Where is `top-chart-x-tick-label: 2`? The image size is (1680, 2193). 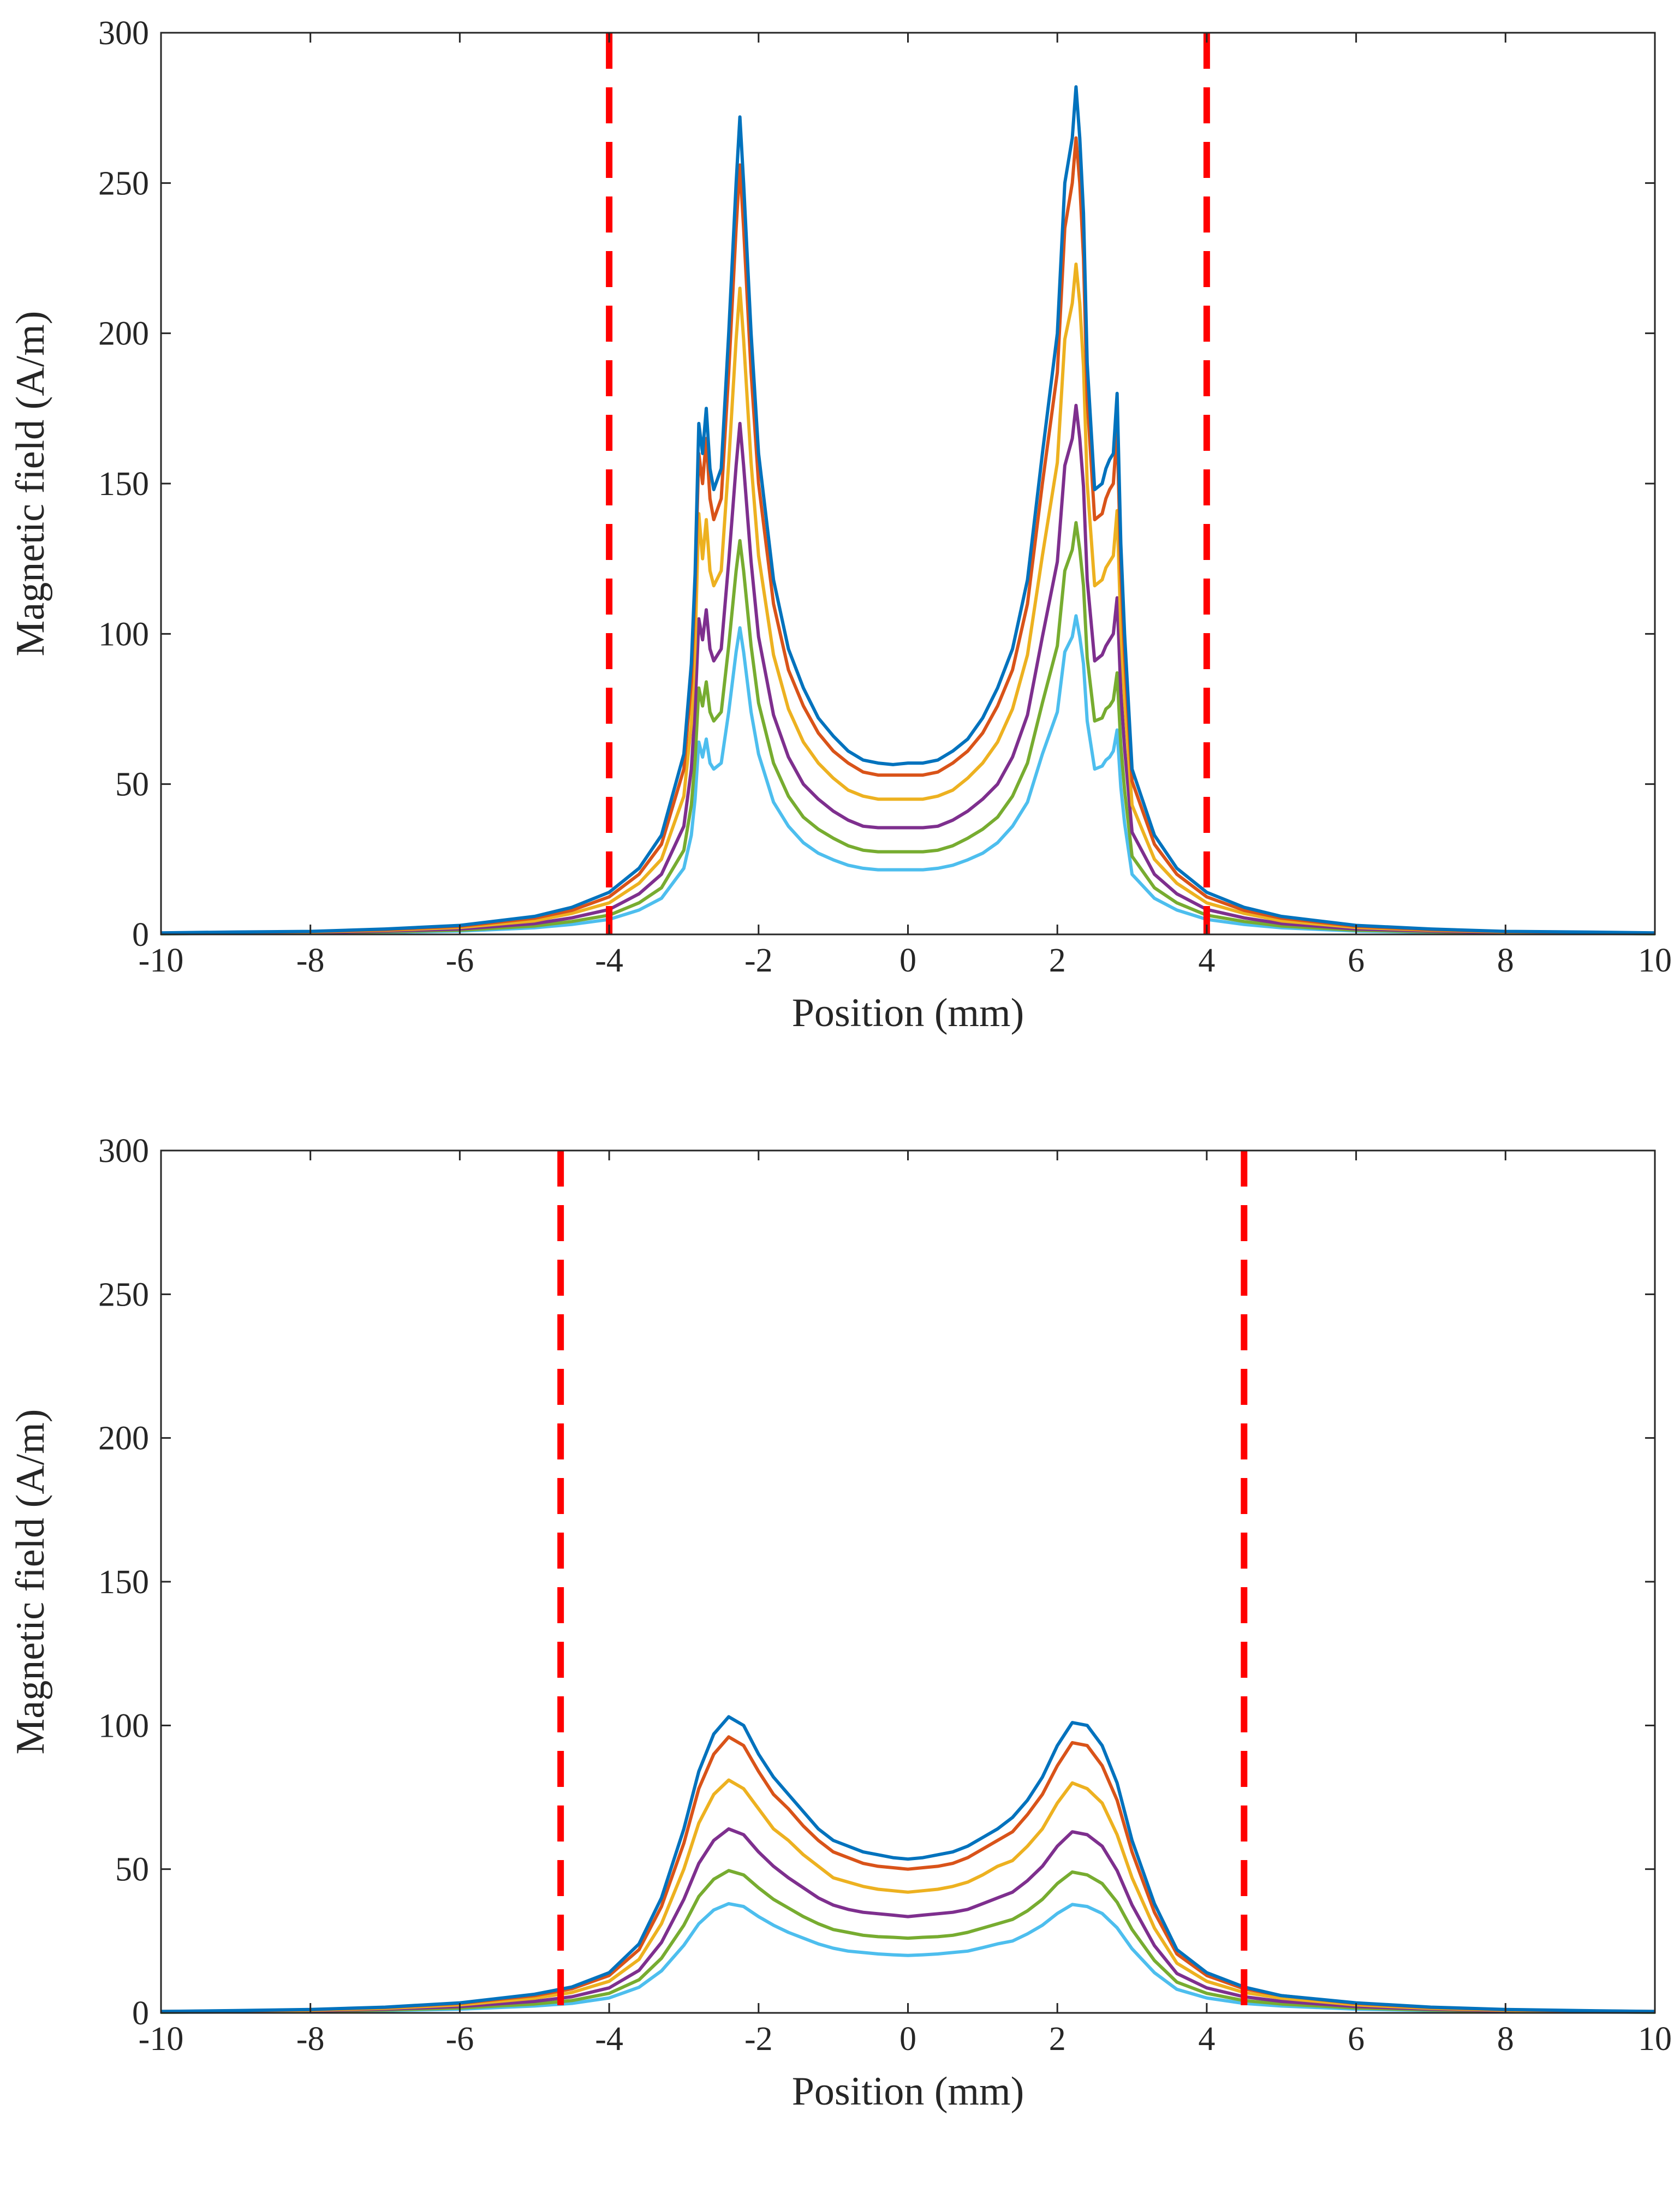 top-chart-x-tick-label: 2 is located at coordinates (1057, 960).